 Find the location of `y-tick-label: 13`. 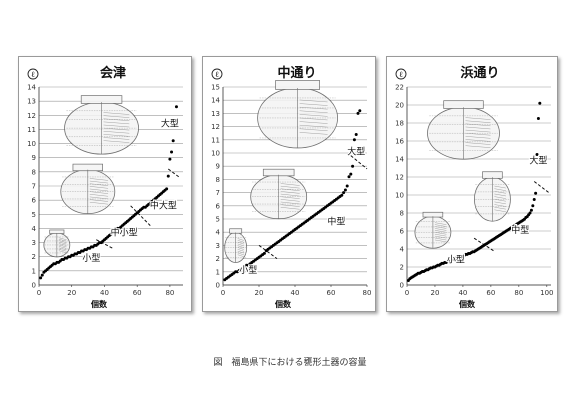

y-tick-label: 13 is located at coordinates (31, 102).